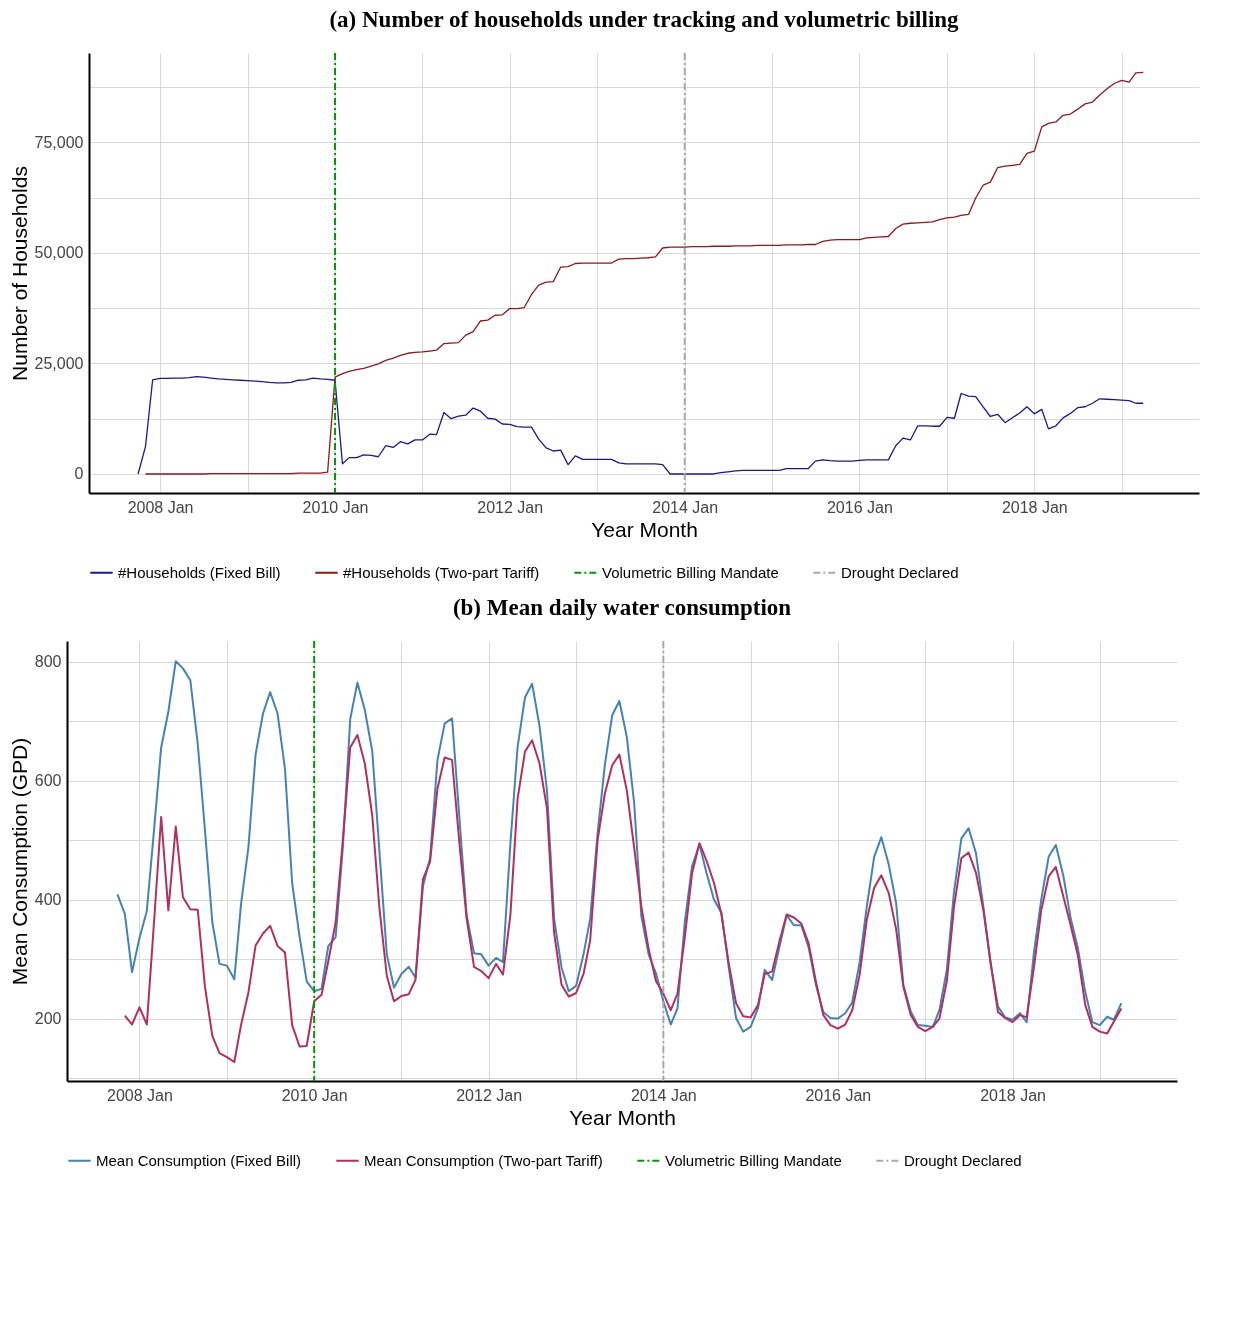 The image size is (1239, 1327). Describe the element at coordinates (59, 253) in the screenshot. I see `y-tick-label: 50,000` at that location.